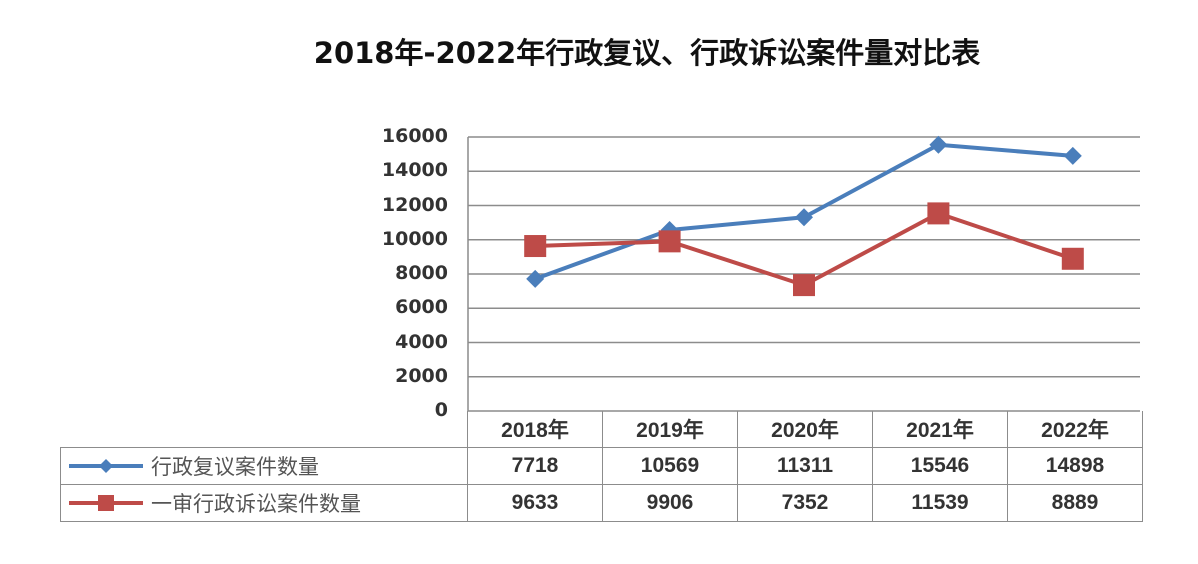 The image size is (1198, 564). I want to click on y-tick-label: 8000, so click(421, 273).